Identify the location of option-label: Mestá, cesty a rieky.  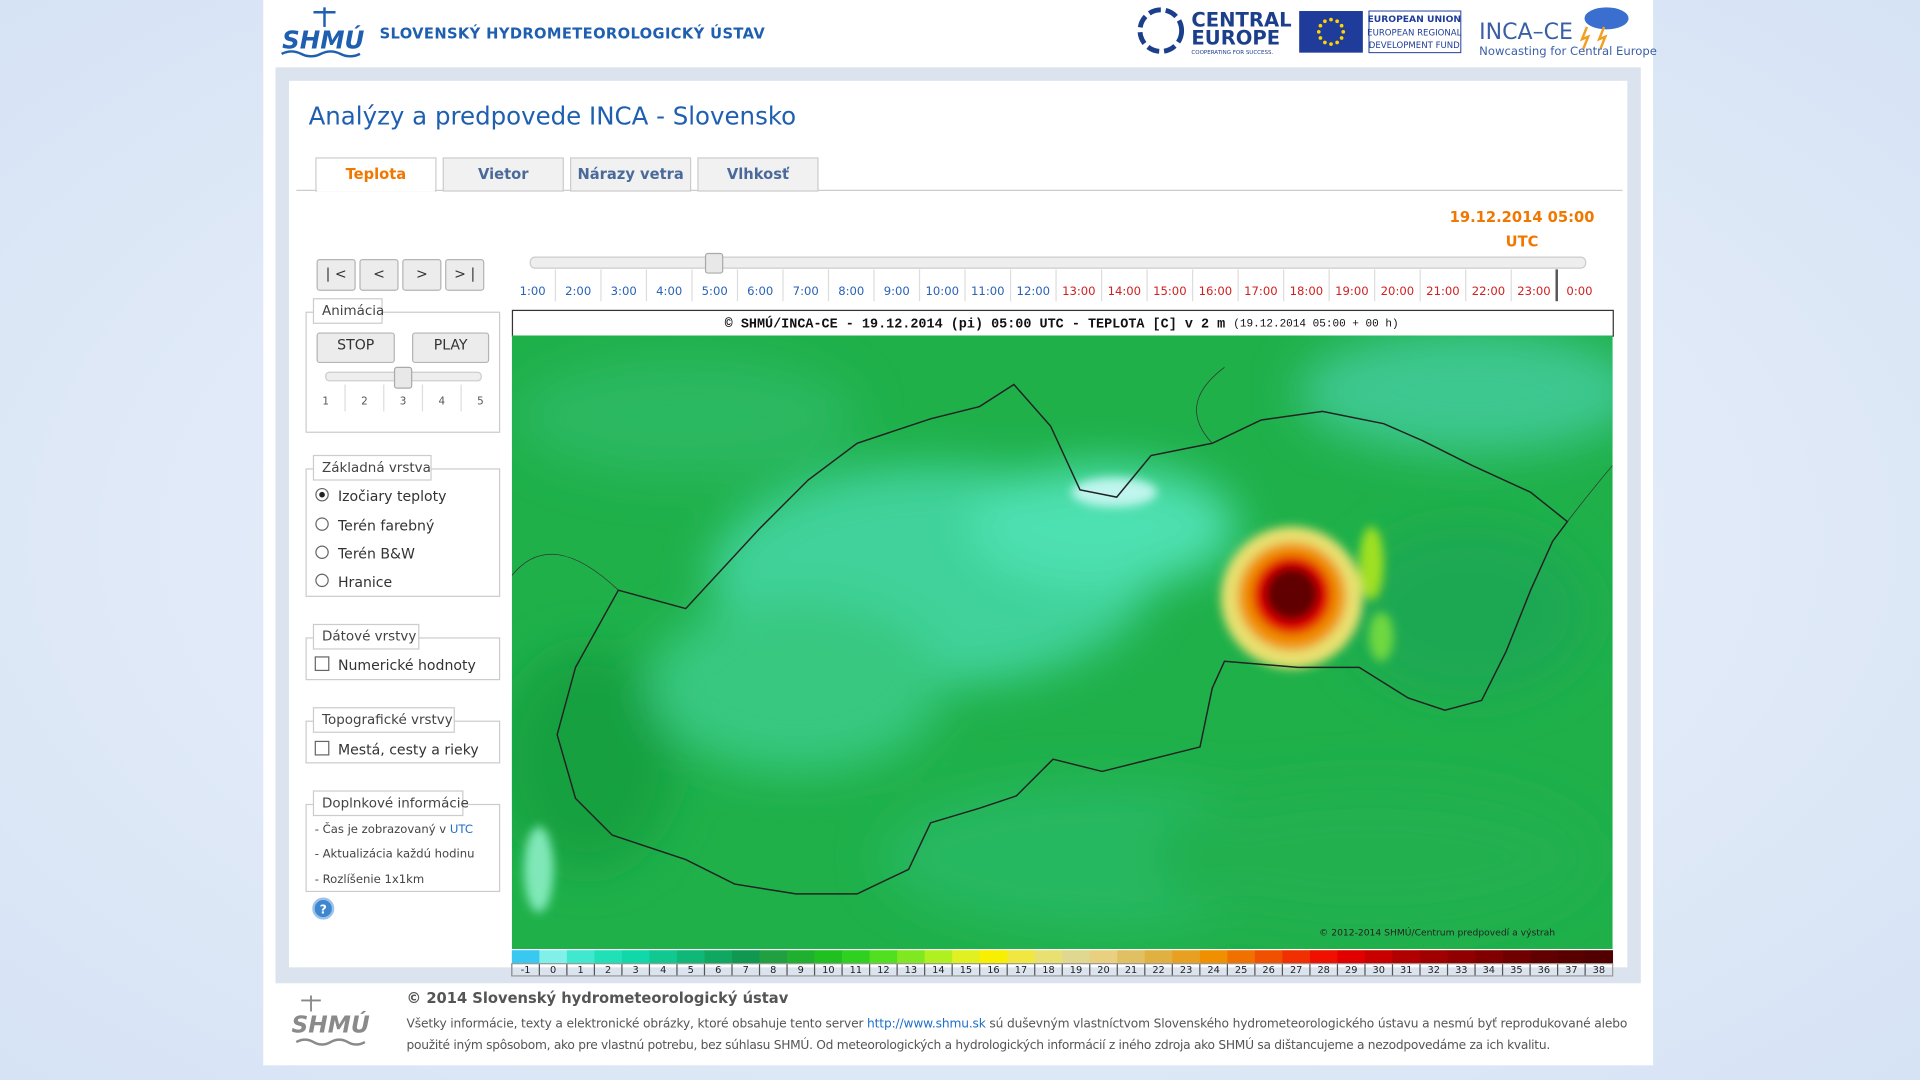
(408, 751).